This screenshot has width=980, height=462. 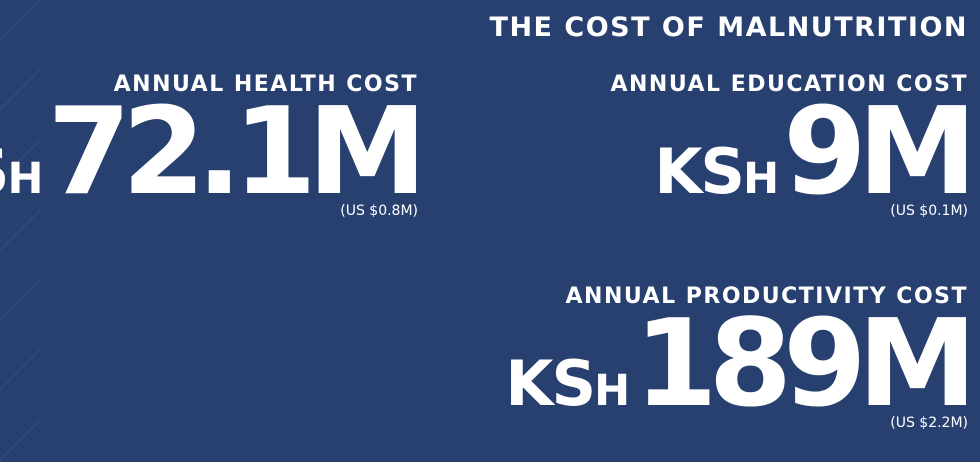 What do you see at coordinates (929, 423) in the screenshot?
I see `usd-amount: (US $2.2M)` at bounding box center [929, 423].